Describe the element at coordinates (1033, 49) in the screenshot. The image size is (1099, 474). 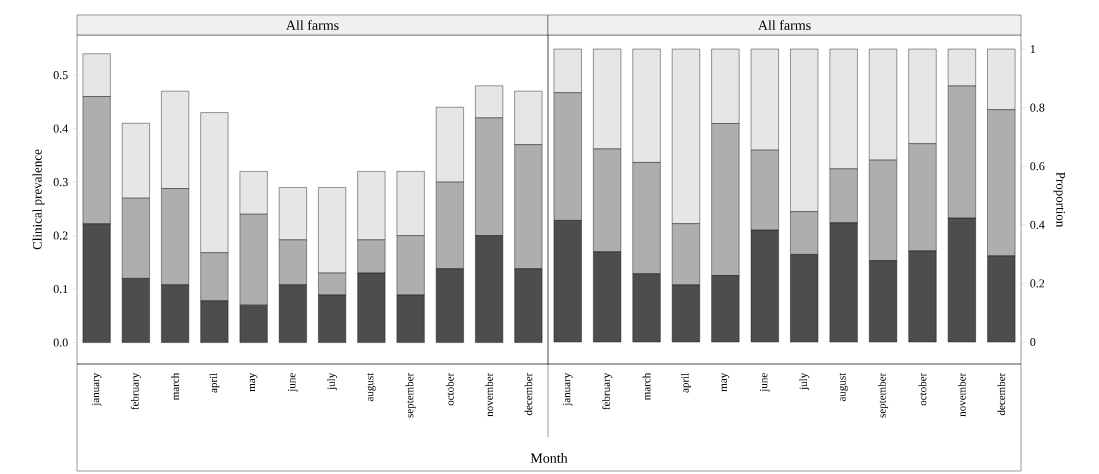
I see `y-tick-label: 1` at that location.